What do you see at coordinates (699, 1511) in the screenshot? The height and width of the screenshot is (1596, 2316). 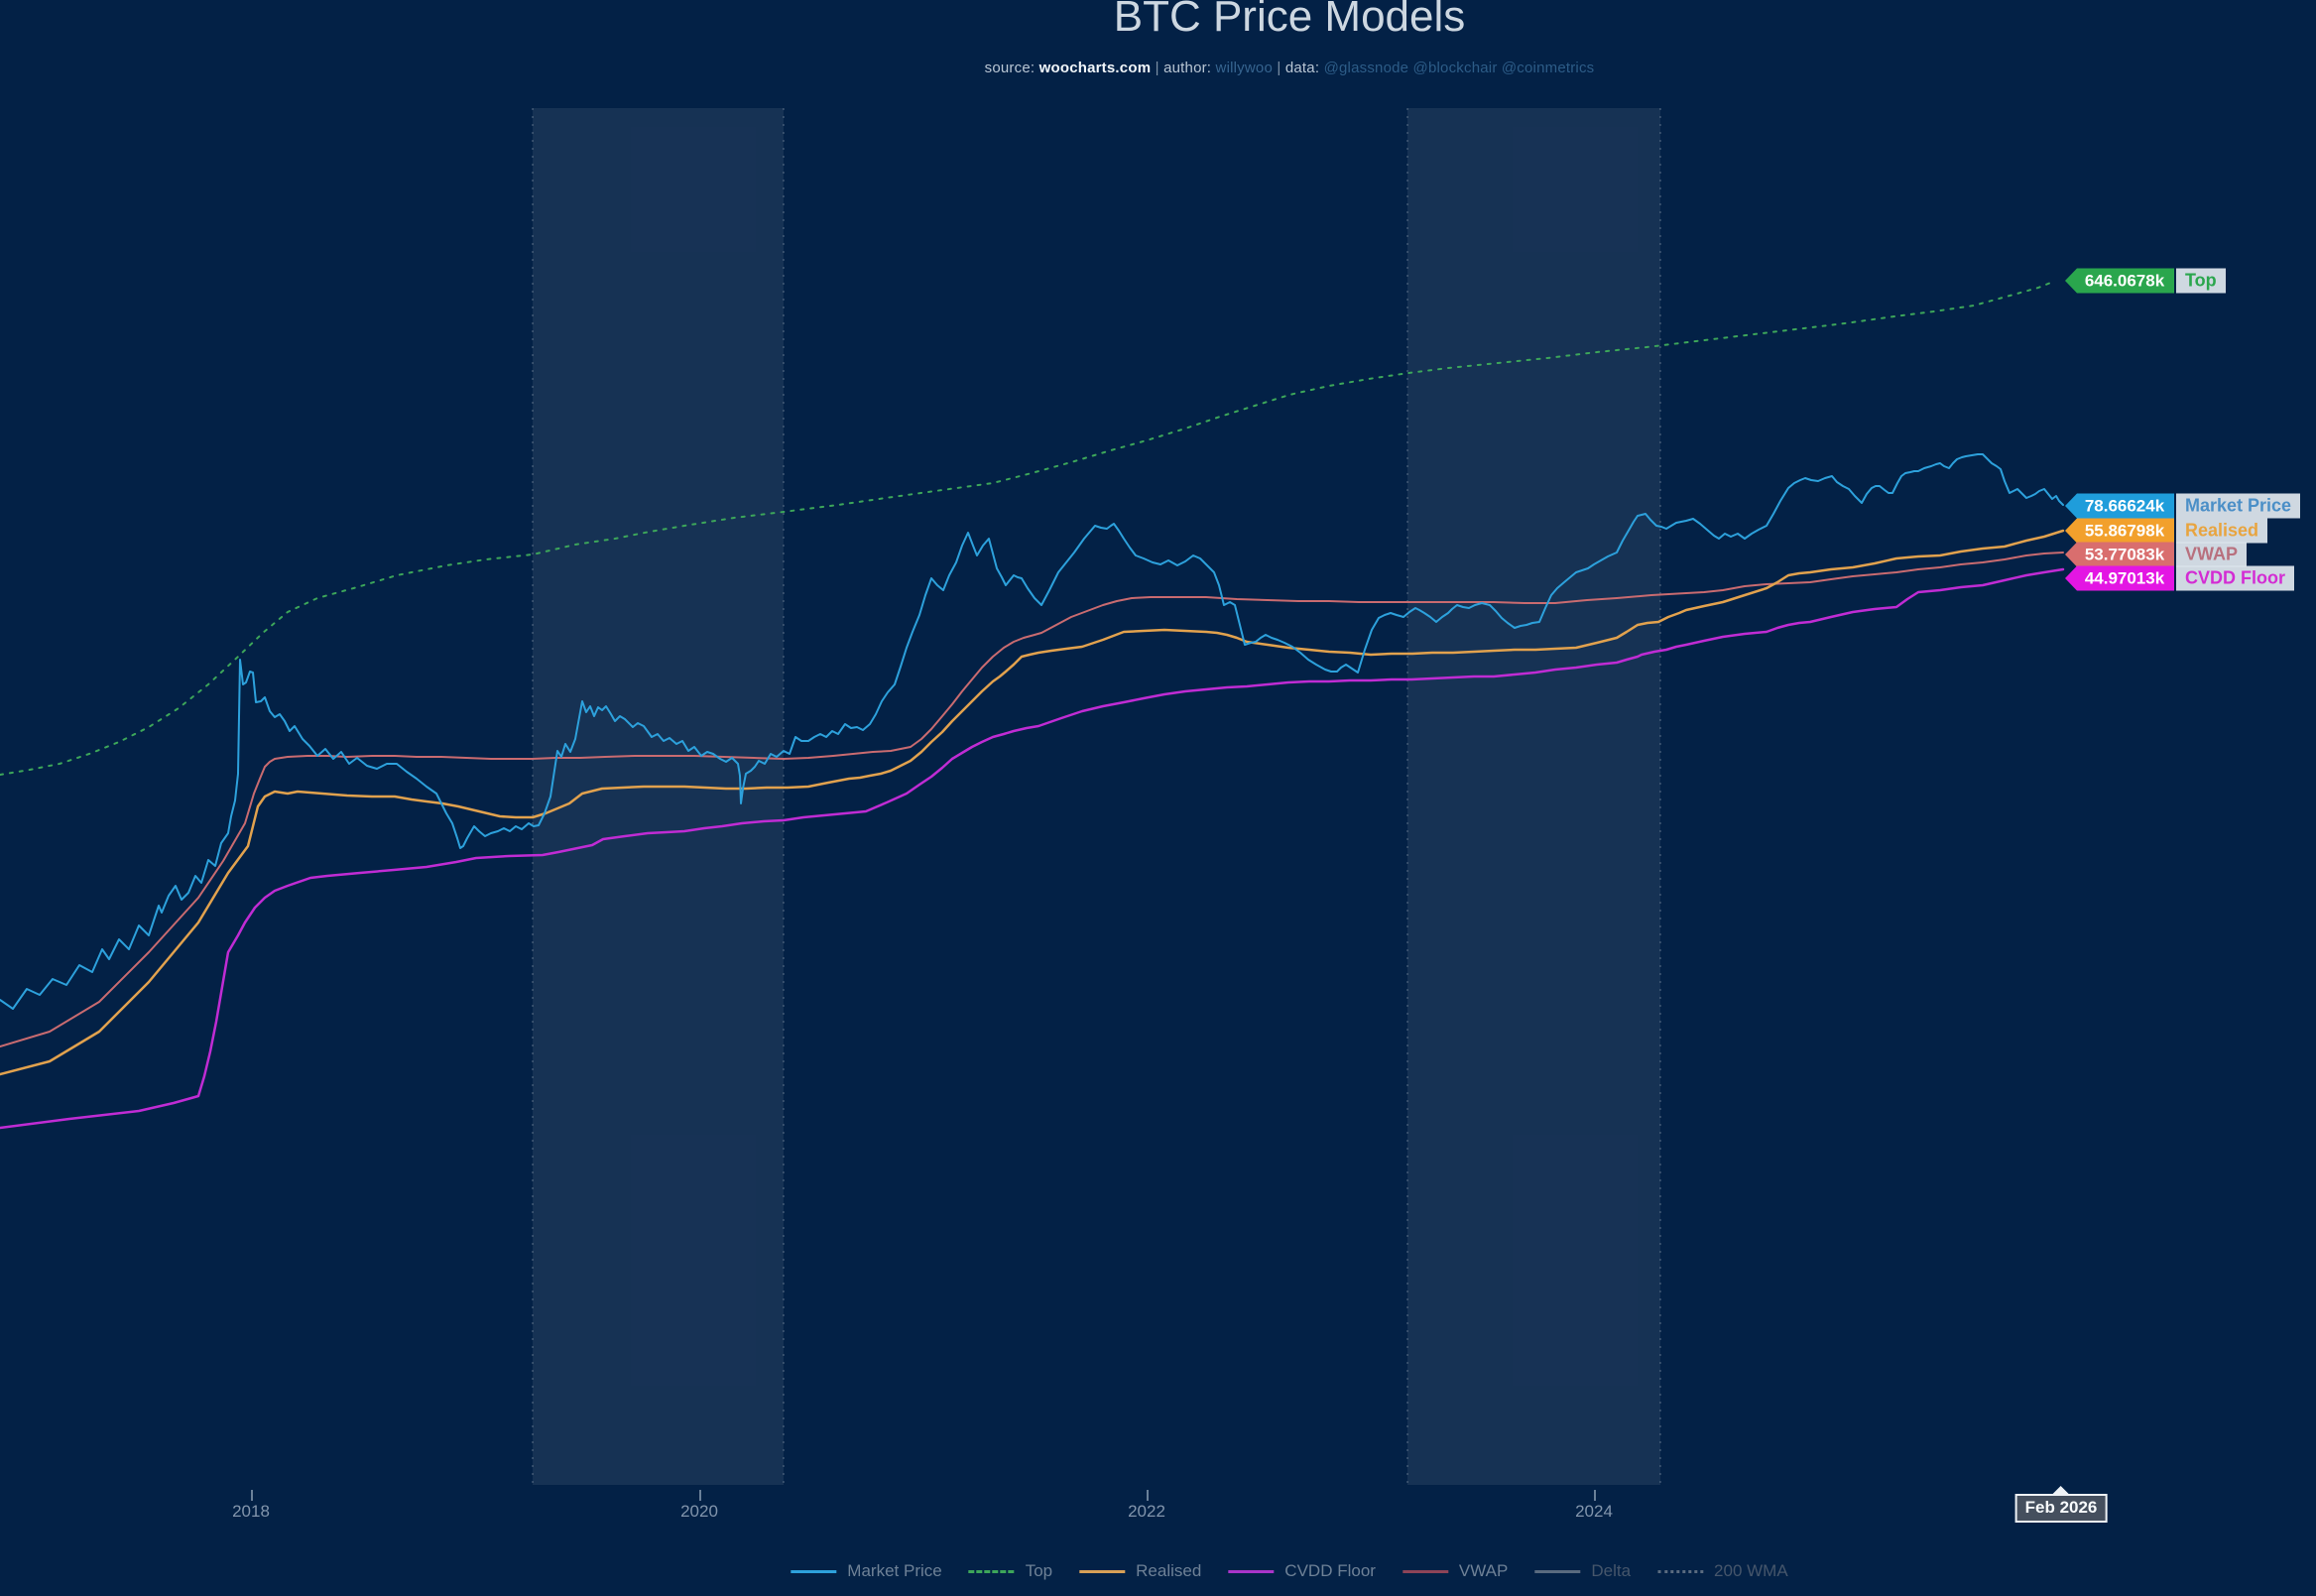 I see `x-tick-label: 2020` at bounding box center [699, 1511].